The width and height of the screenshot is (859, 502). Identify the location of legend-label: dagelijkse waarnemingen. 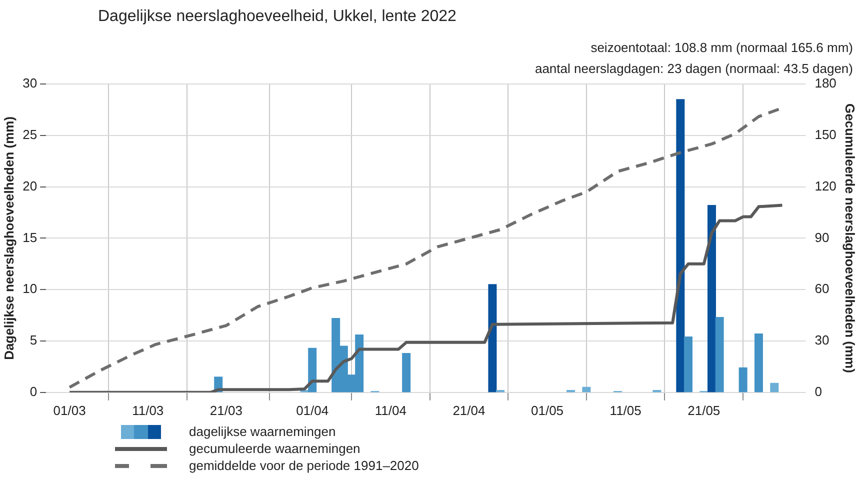
(262, 431).